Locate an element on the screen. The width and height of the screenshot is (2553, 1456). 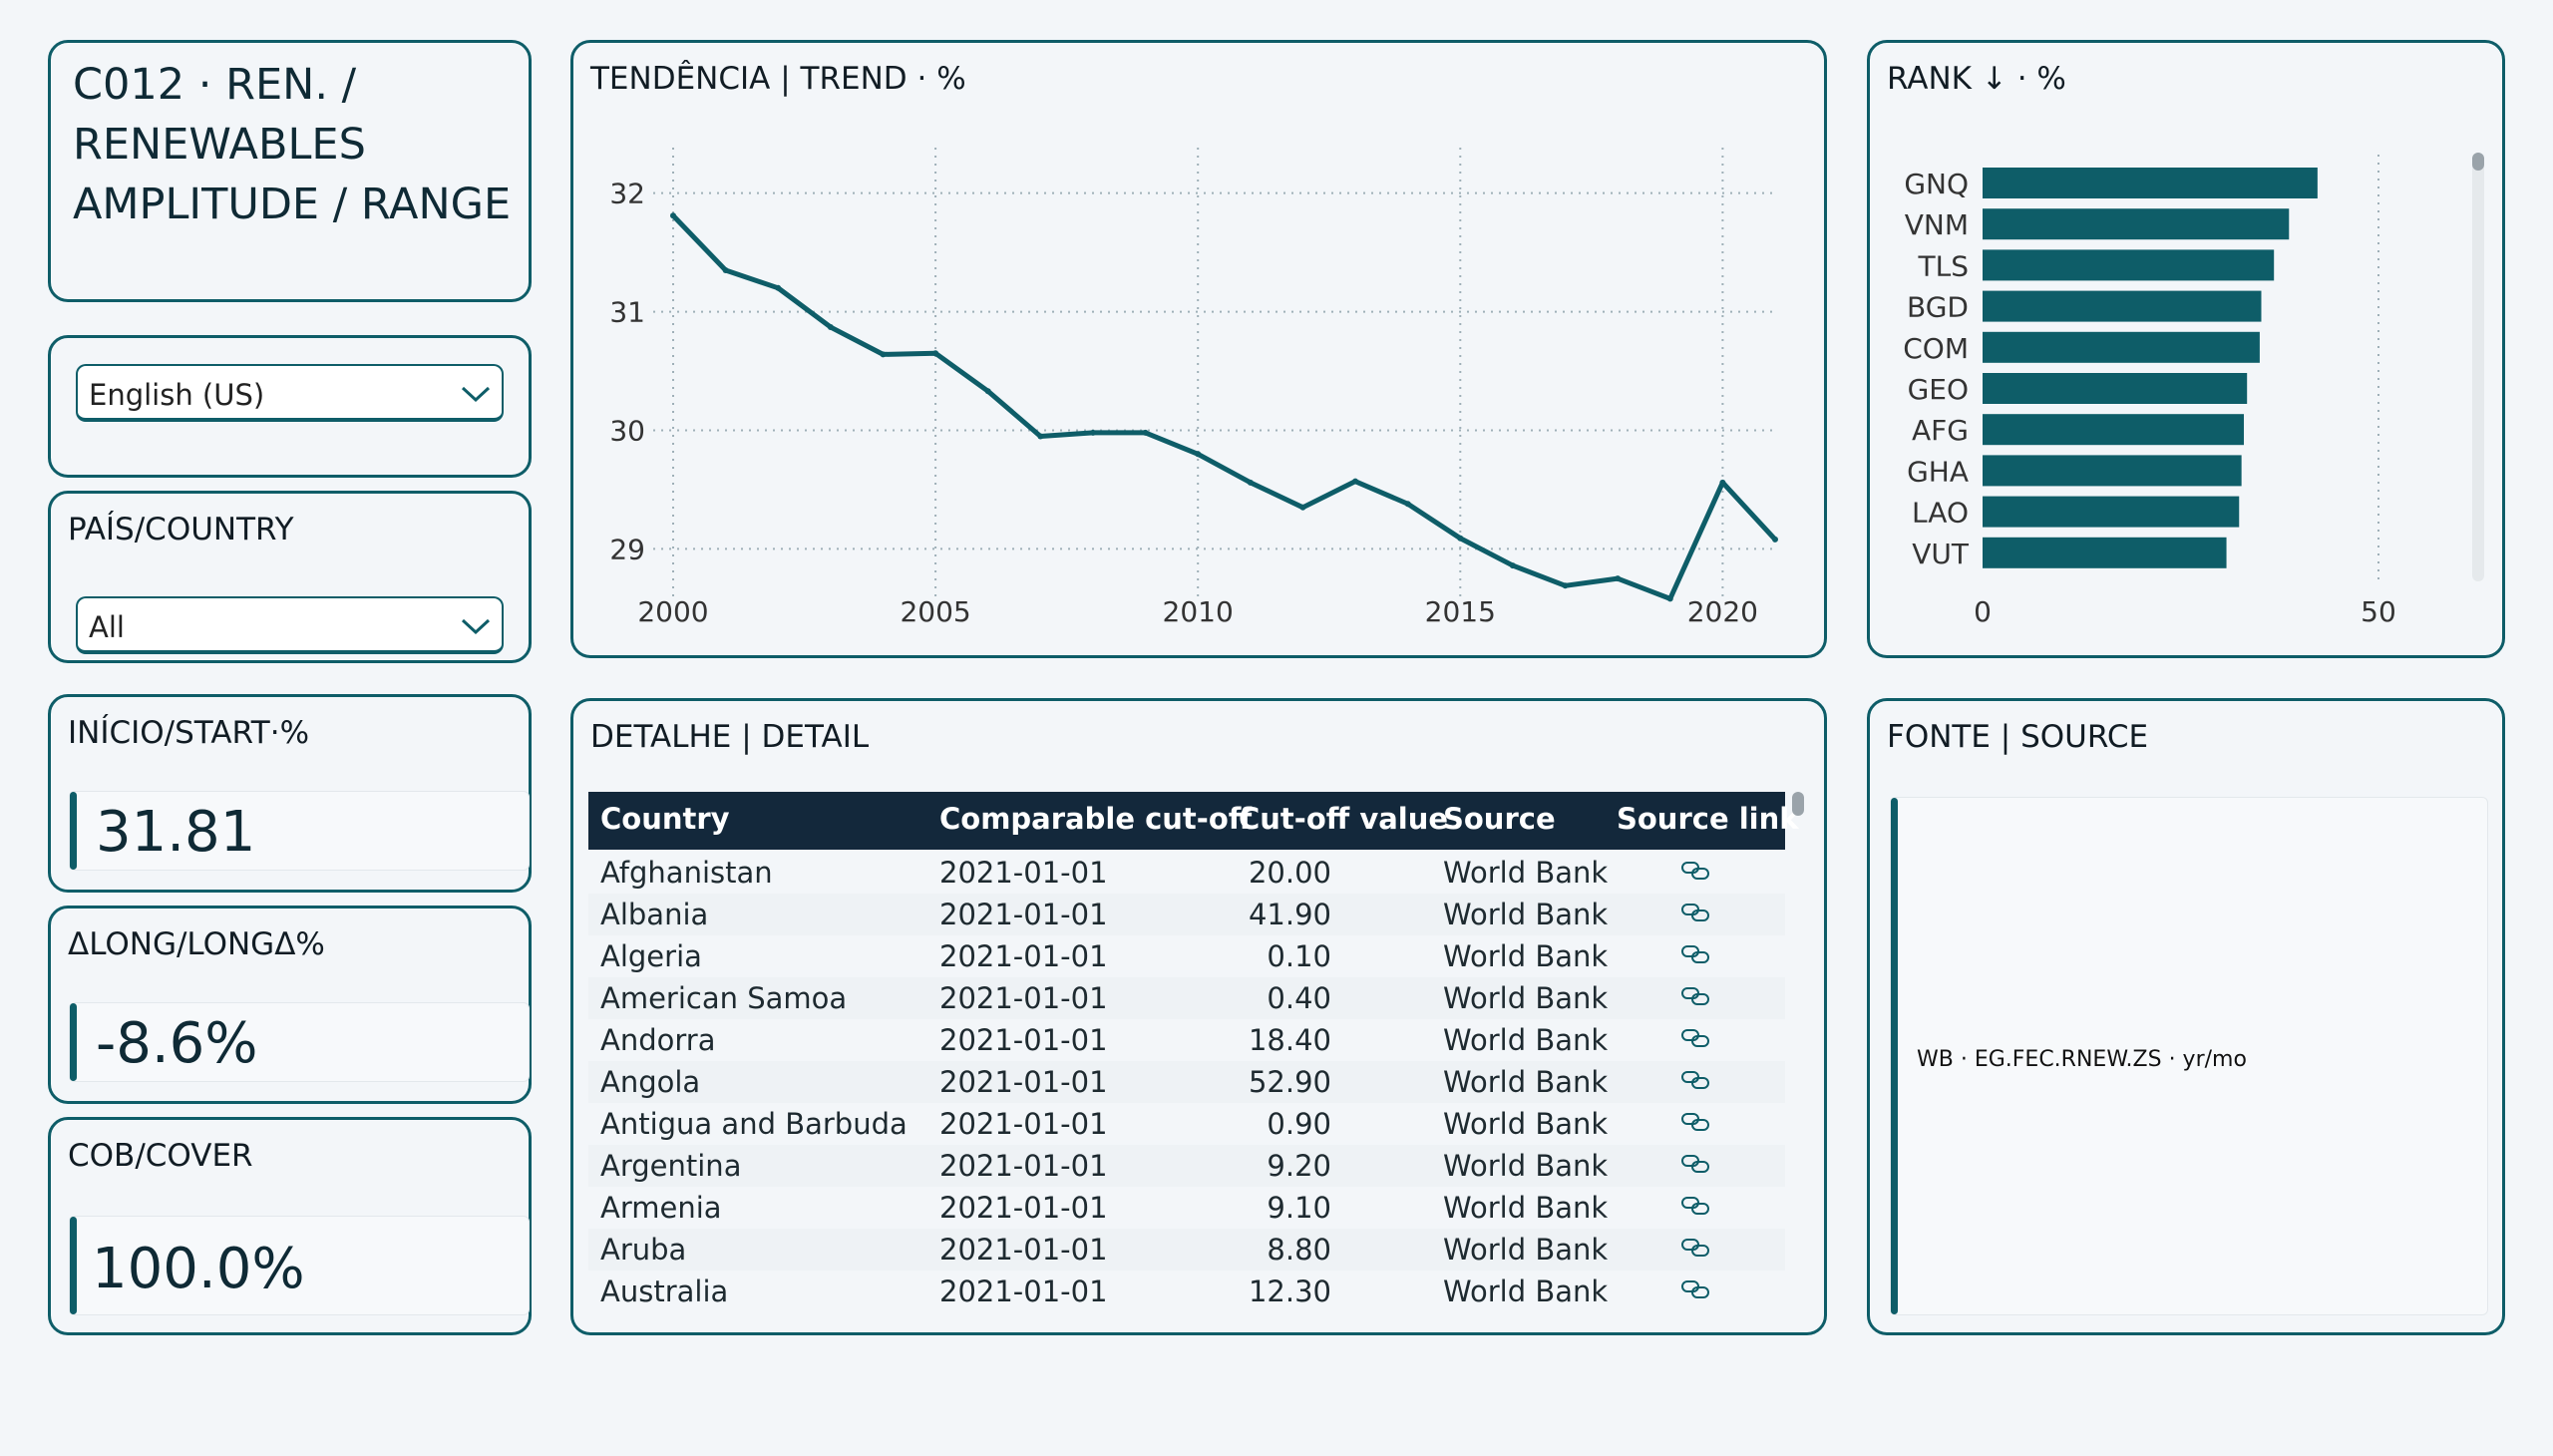
language-dropdown: English (US) is located at coordinates (290, 393).